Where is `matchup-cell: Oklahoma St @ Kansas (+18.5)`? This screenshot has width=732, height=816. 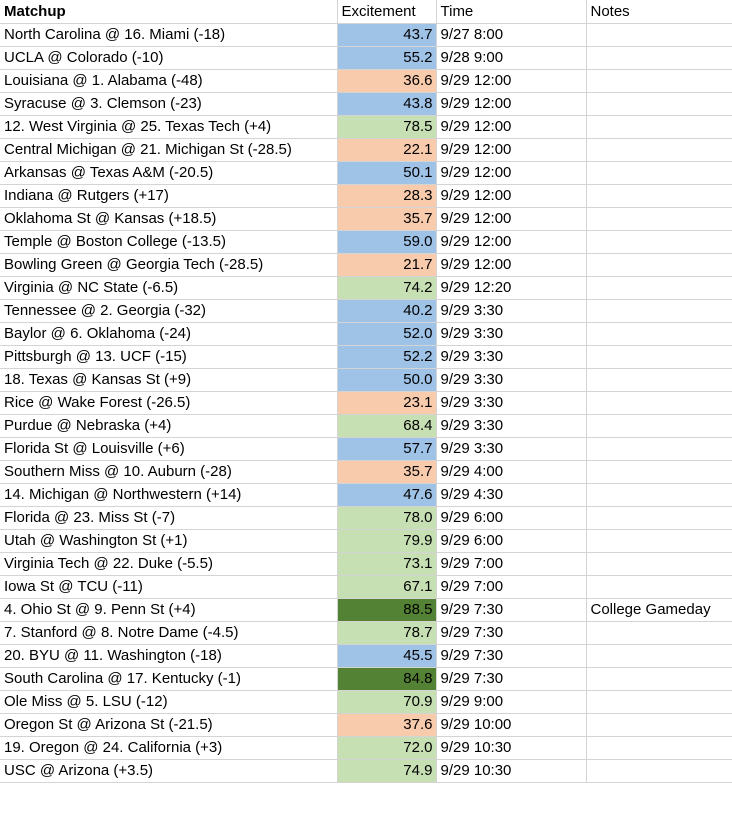 matchup-cell: Oklahoma St @ Kansas (+18.5) is located at coordinates (169, 219).